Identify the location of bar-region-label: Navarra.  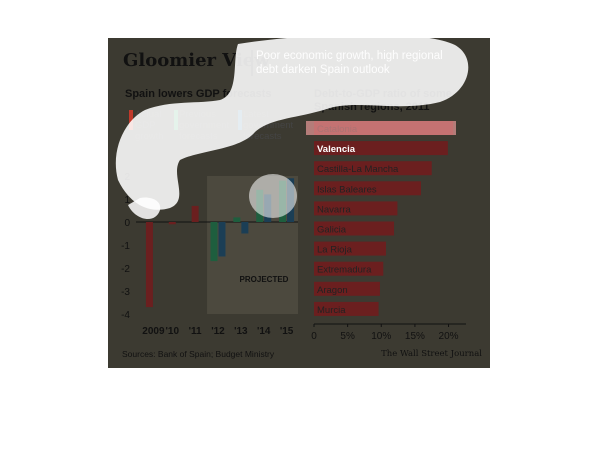
(334, 209).